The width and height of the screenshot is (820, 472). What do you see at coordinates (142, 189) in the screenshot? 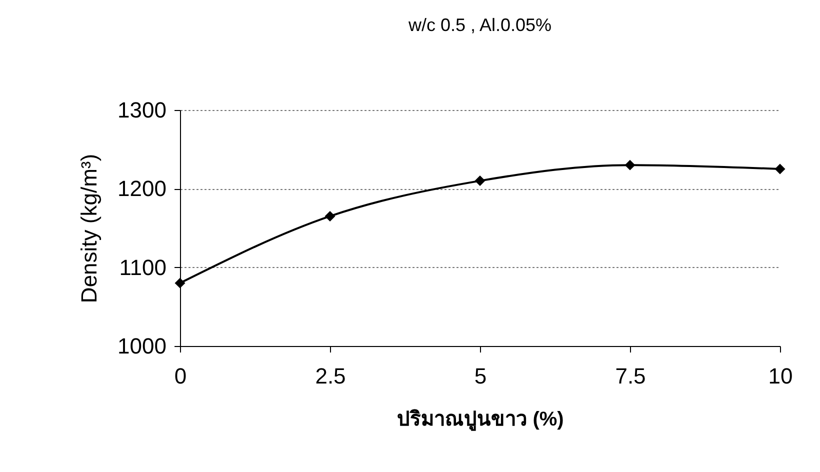
I see `y-tick-label: 1200` at bounding box center [142, 189].